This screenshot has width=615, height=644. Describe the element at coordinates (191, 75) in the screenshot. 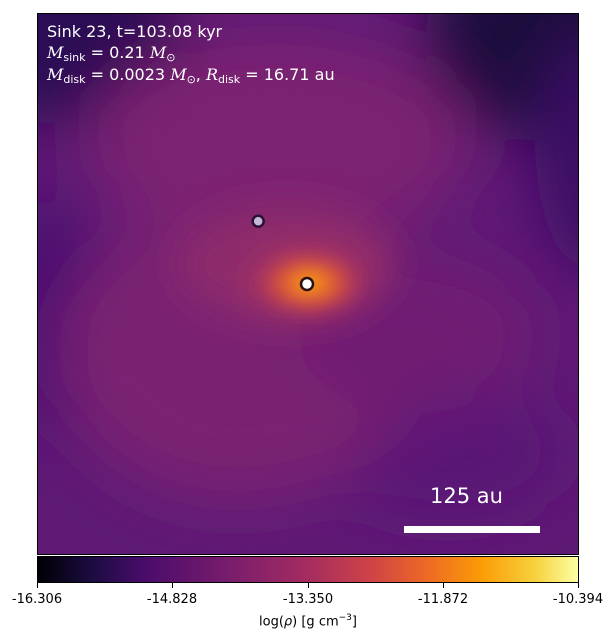

I see `disk-properties-label: Mdisk = 0.0023 M⊙, Rdisk = 16.71 au` at that location.